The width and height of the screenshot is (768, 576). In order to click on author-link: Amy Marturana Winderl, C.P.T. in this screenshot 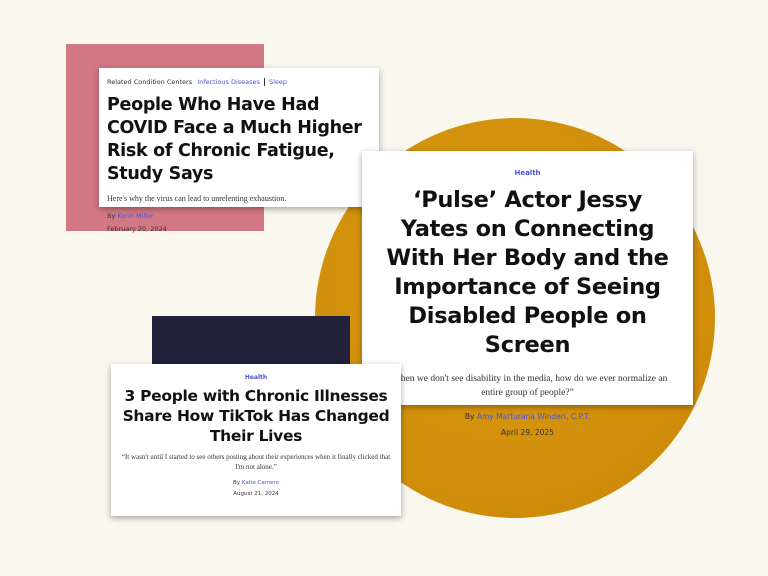, I will do `click(533, 416)`.